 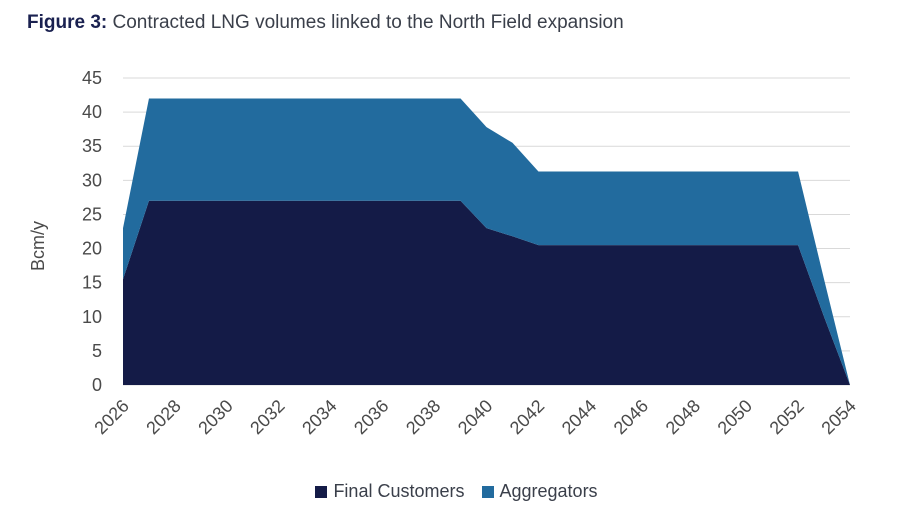 I want to click on x-tick-label-2044: 2044, so click(x=579, y=417).